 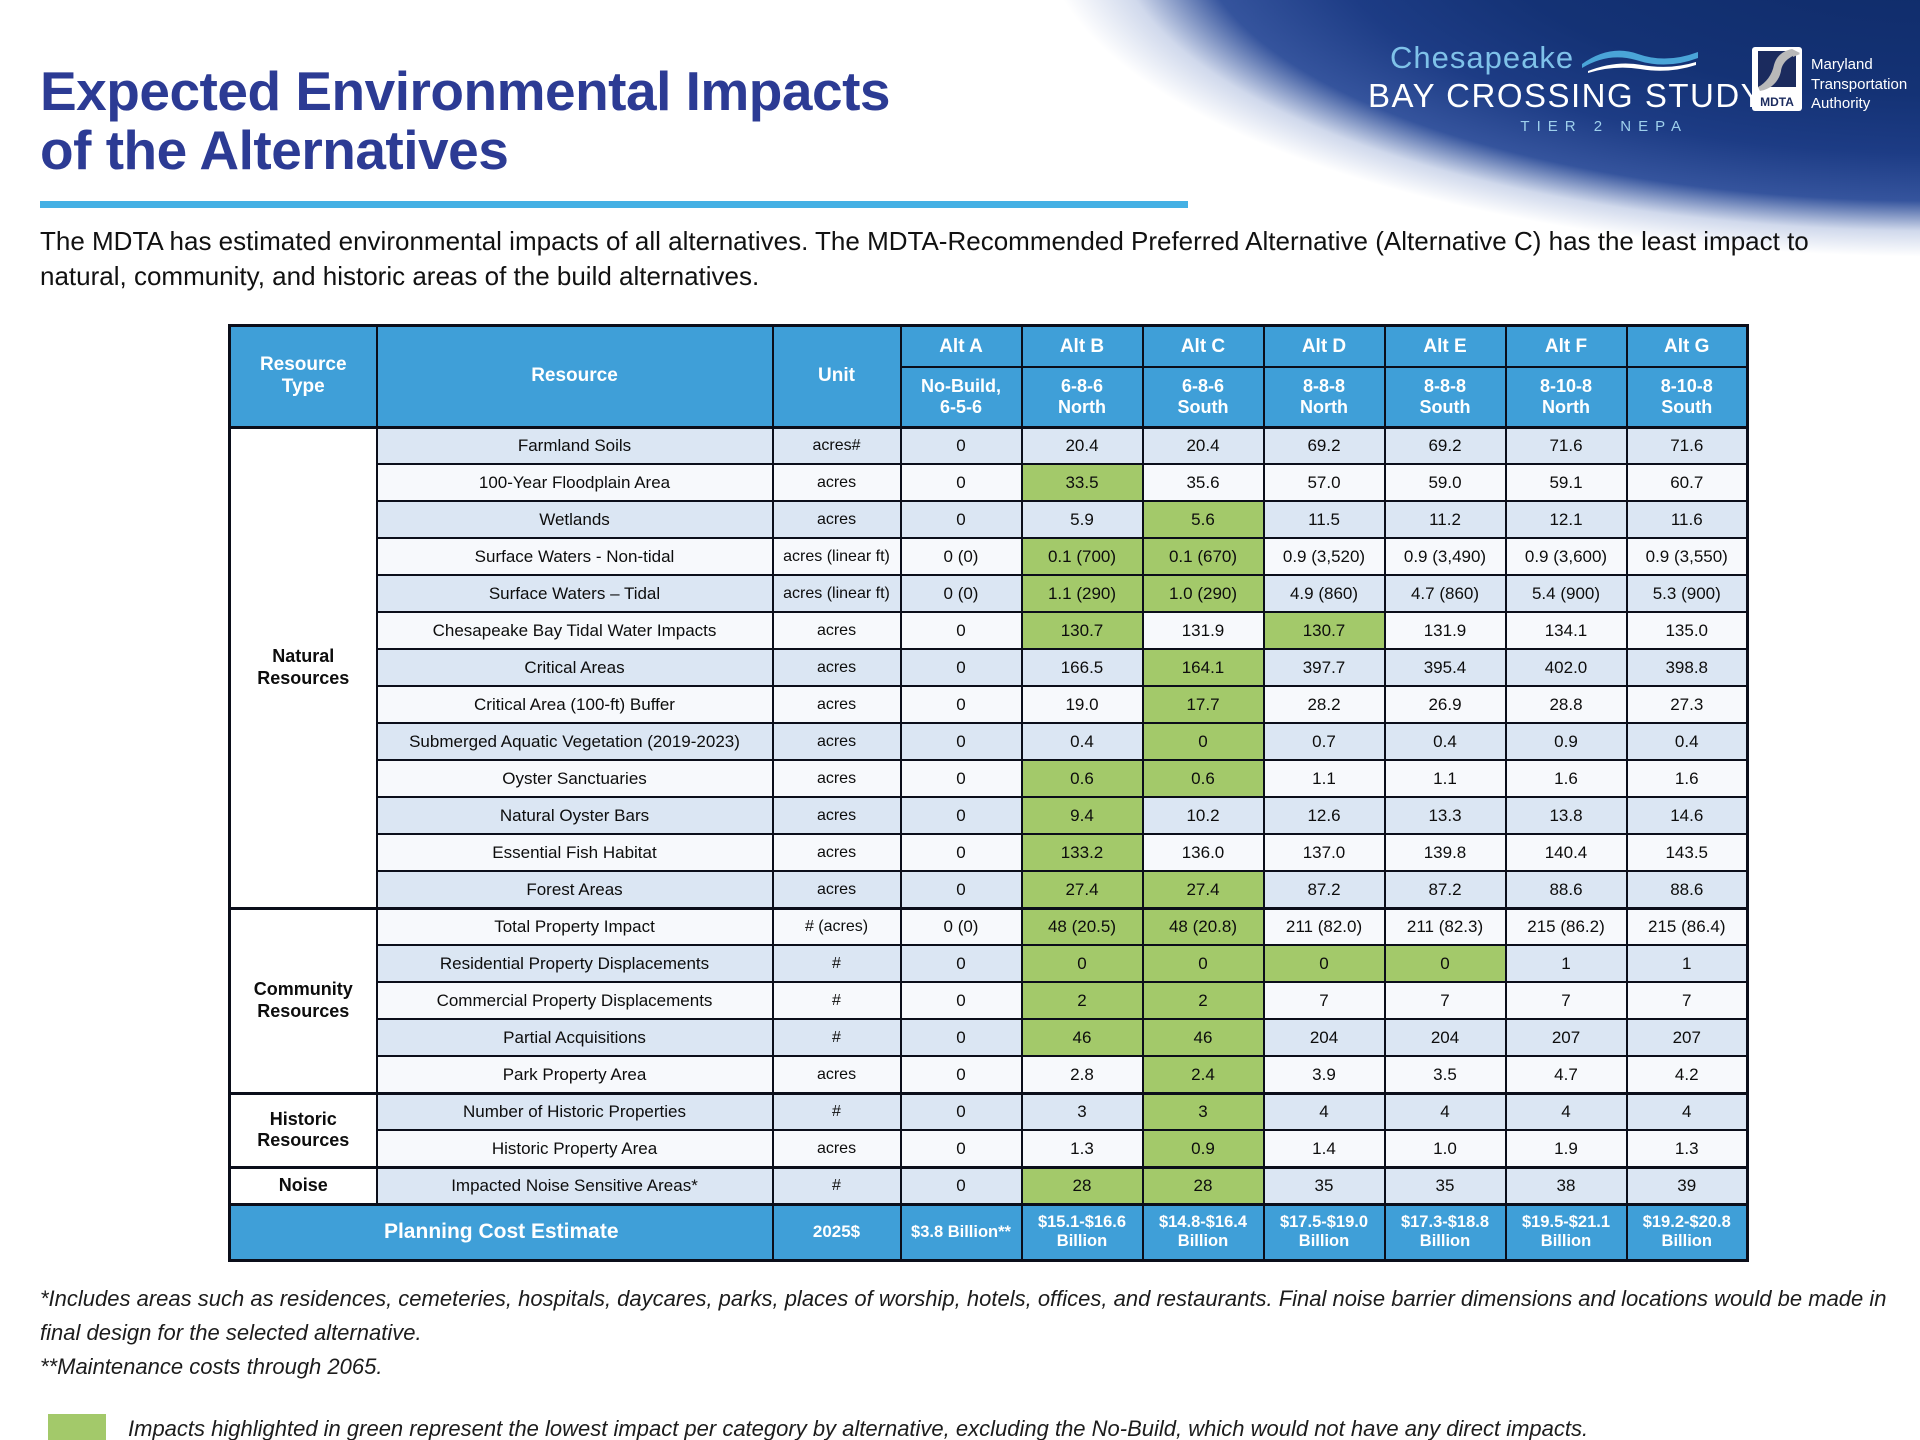 What do you see at coordinates (1203, 446) in the screenshot?
I see `value-cell: 20.4` at bounding box center [1203, 446].